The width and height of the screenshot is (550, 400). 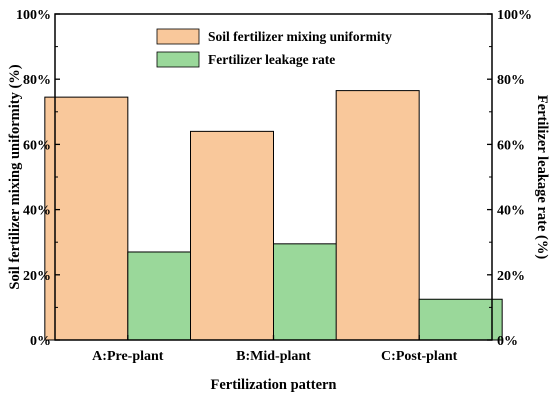 I want to click on y-right-tick-label: 60%, so click(x=511, y=145).